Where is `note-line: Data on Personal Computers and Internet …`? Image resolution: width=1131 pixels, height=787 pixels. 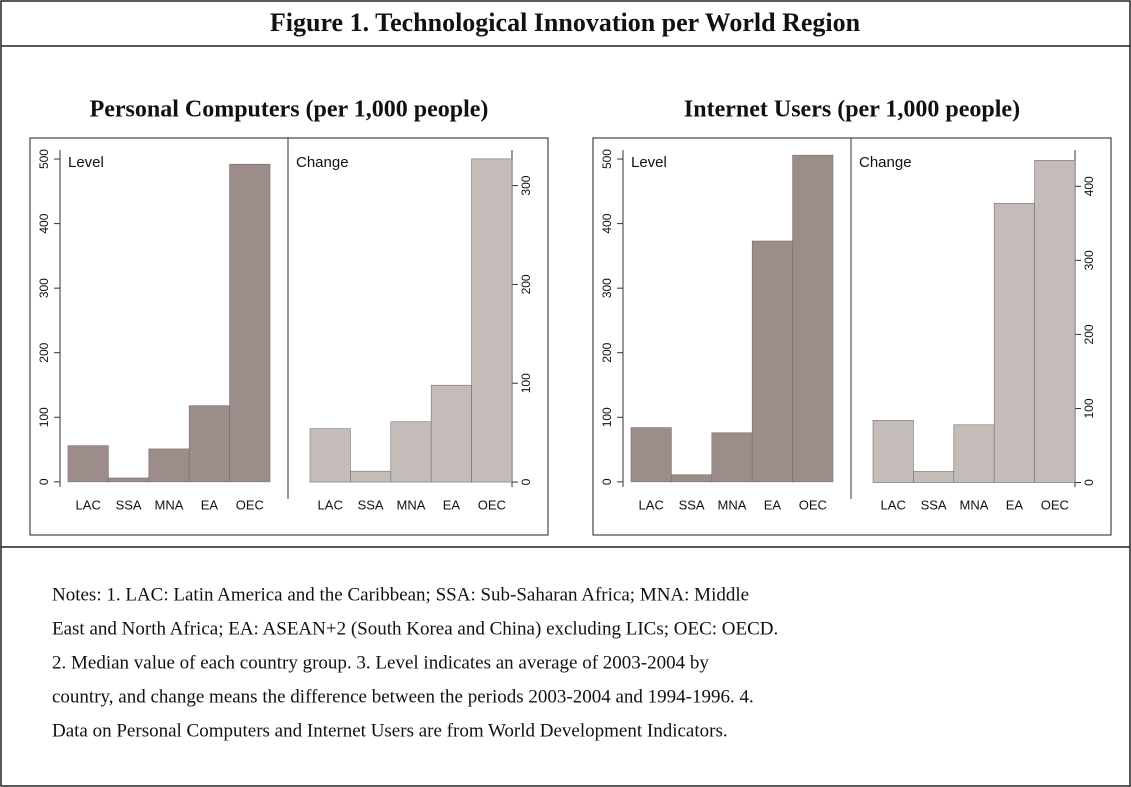
note-line: Data on Personal Computers and Internet … is located at coordinates (390, 730).